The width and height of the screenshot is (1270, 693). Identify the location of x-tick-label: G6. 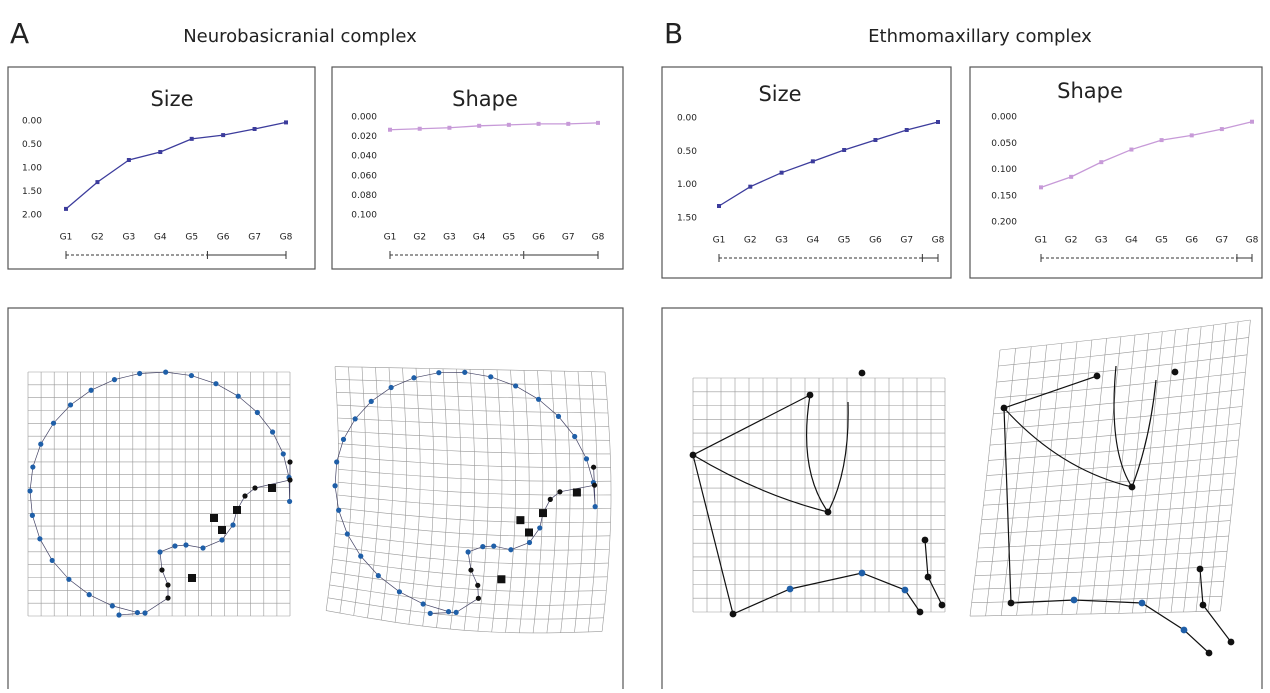
(1191, 241).